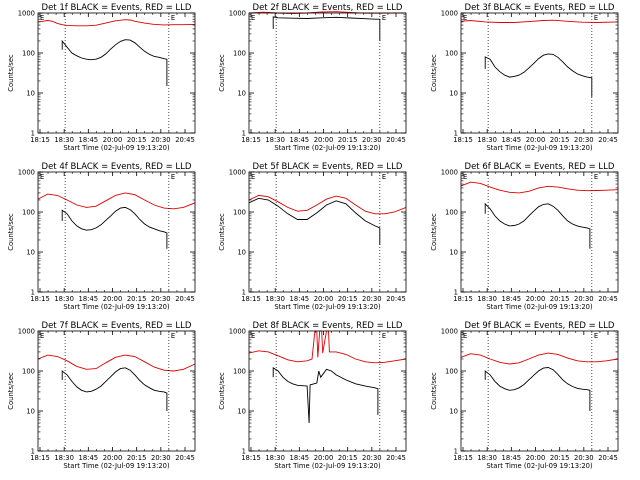 The height and width of the screenshot is (480, 640). Describe the element at coordinates (540, 8) in the screenshot. I see `panel-title: Det 3f BLACK = Events, RED = LLD` at that location.